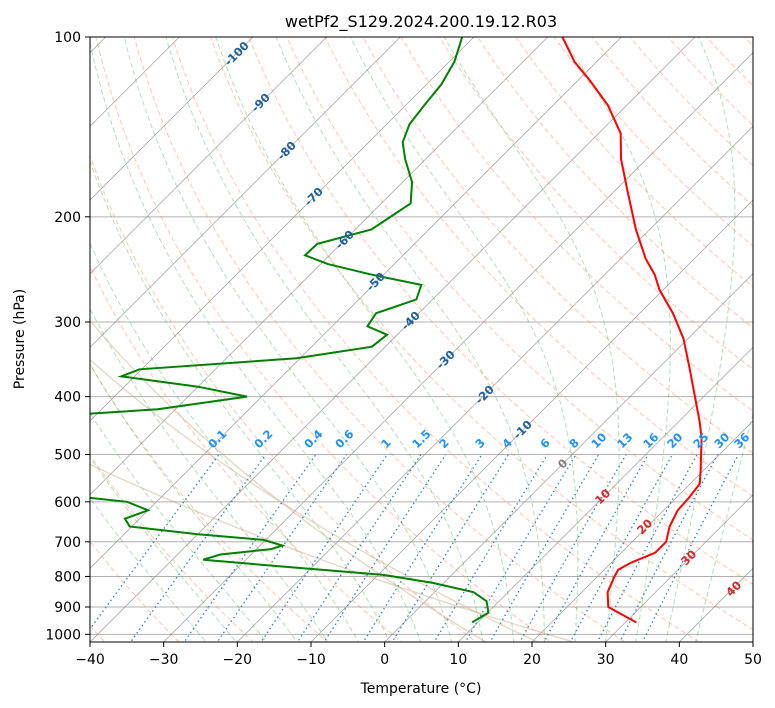  I want to click on x-tick-label: 0, so click(384, 660).